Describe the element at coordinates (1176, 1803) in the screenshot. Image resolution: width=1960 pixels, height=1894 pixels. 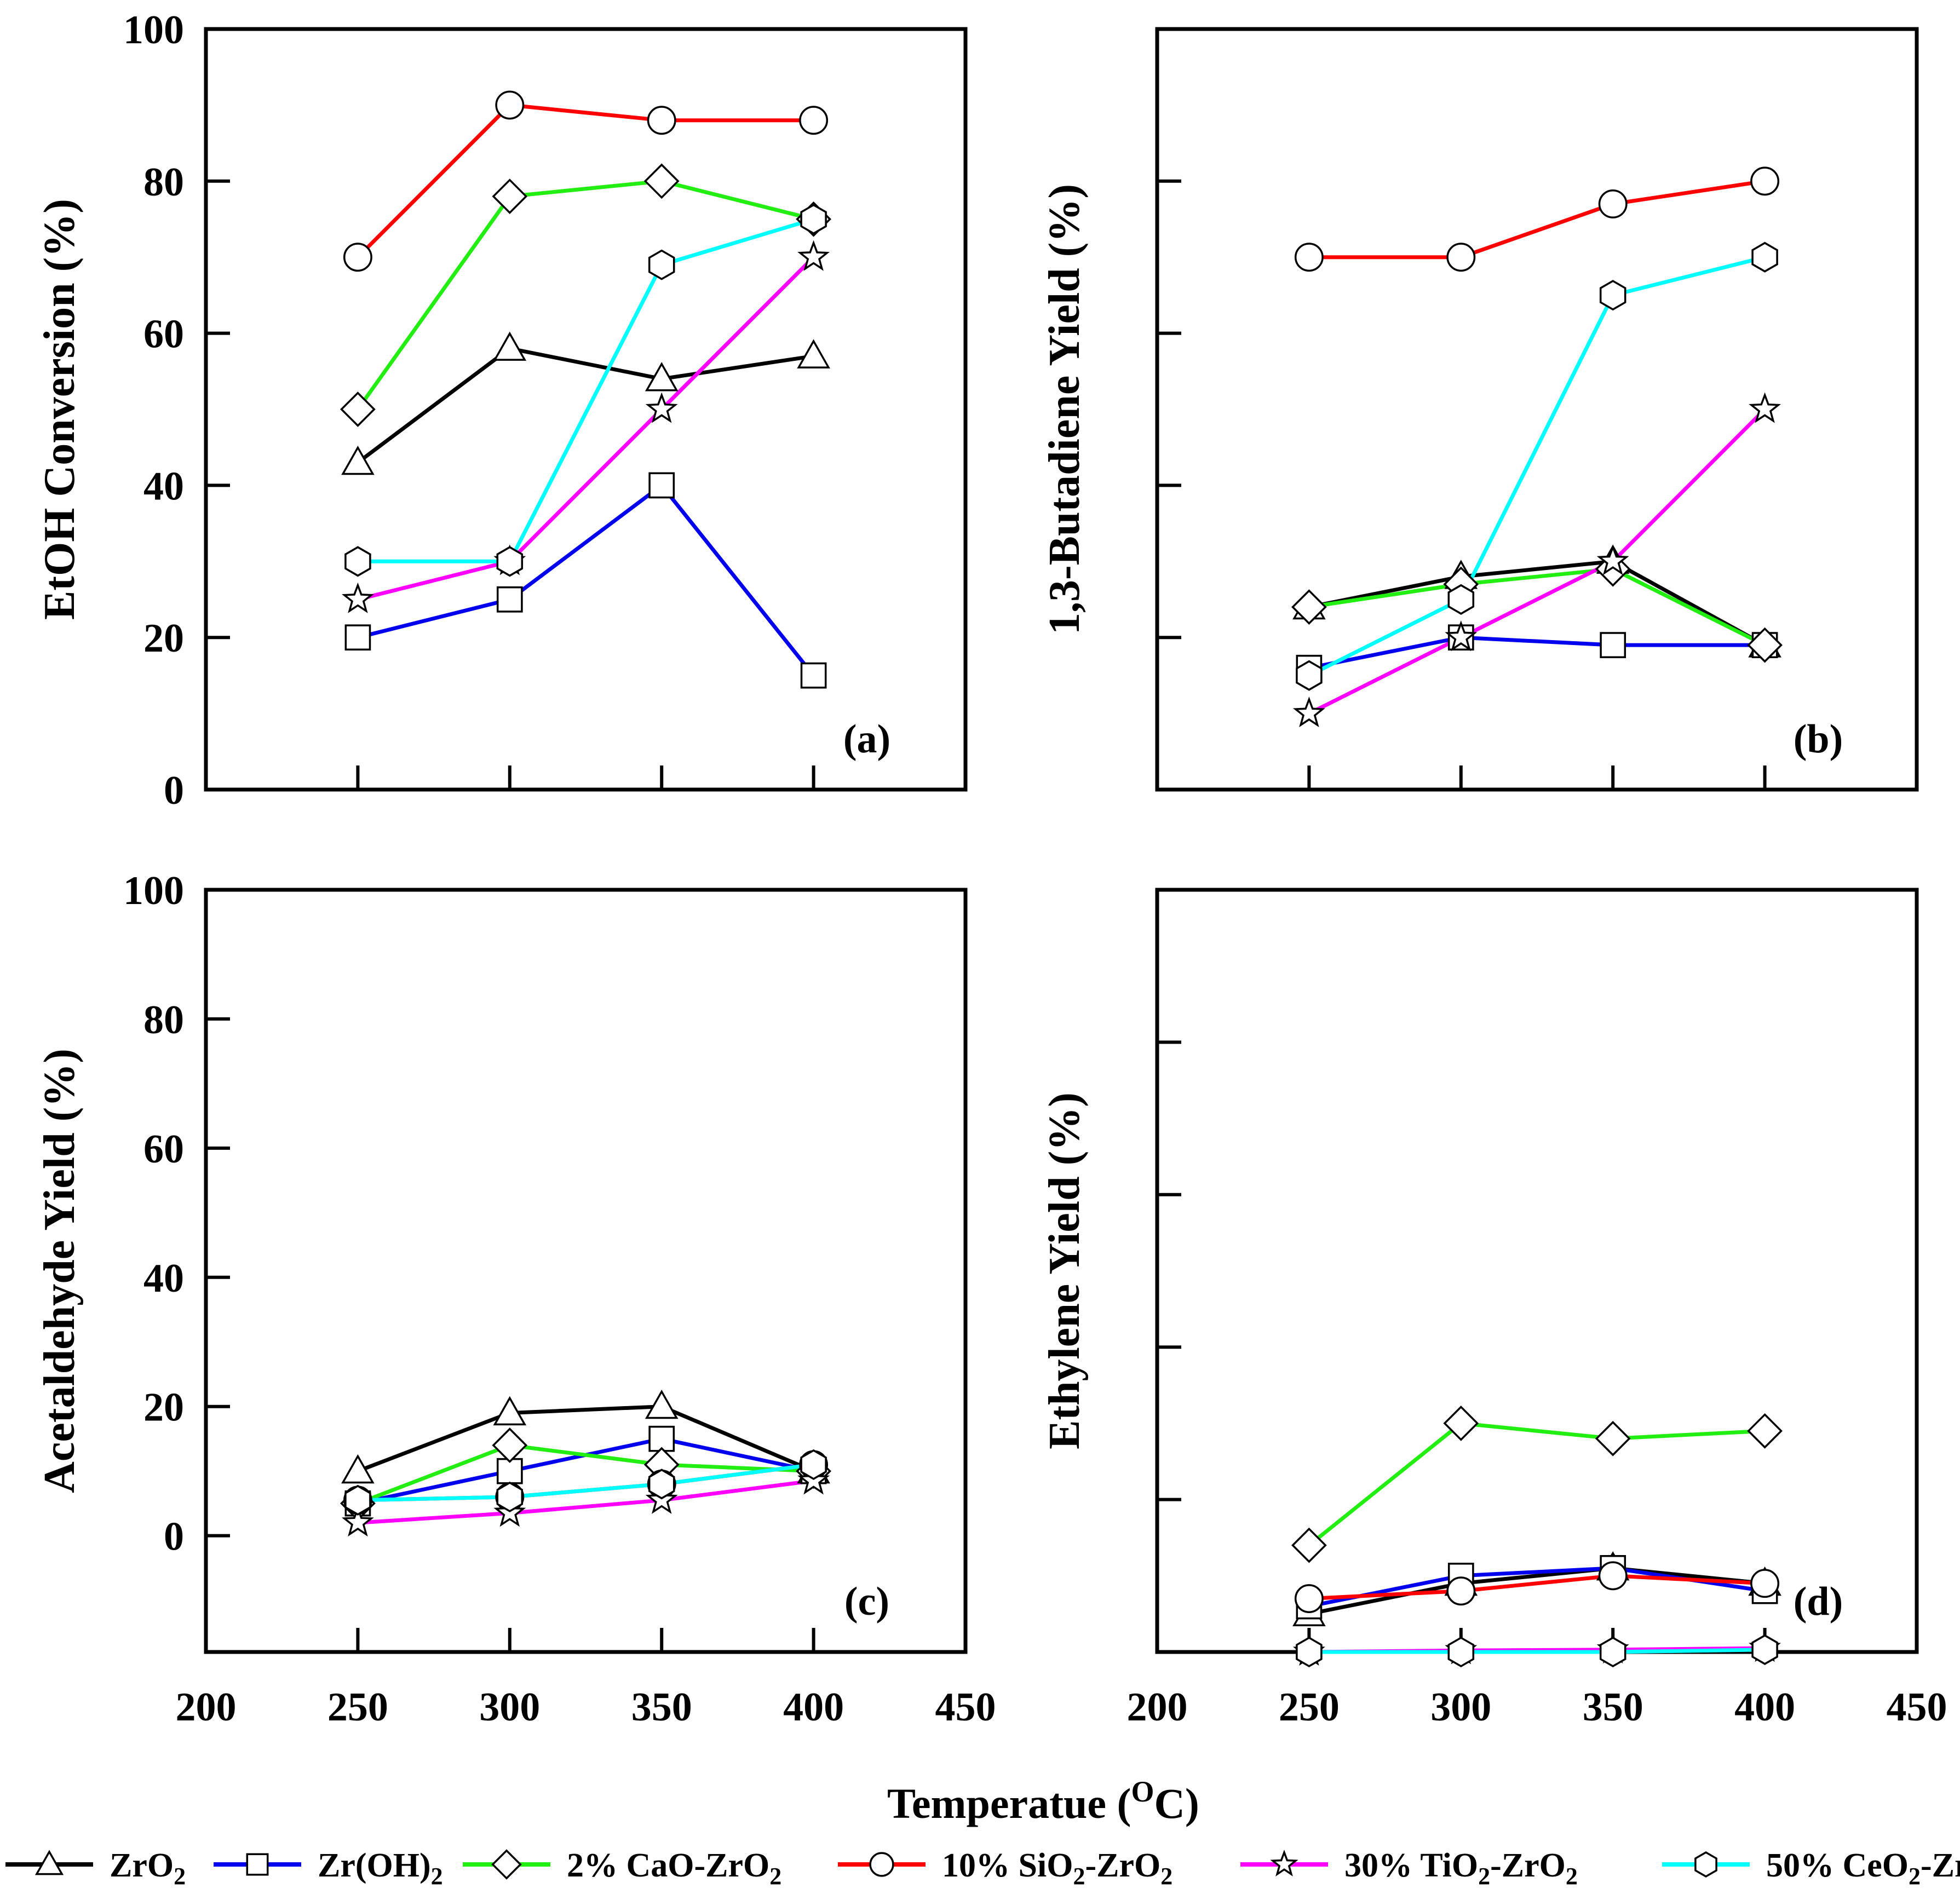
I see `x-axis-title-end: C)` at that location.